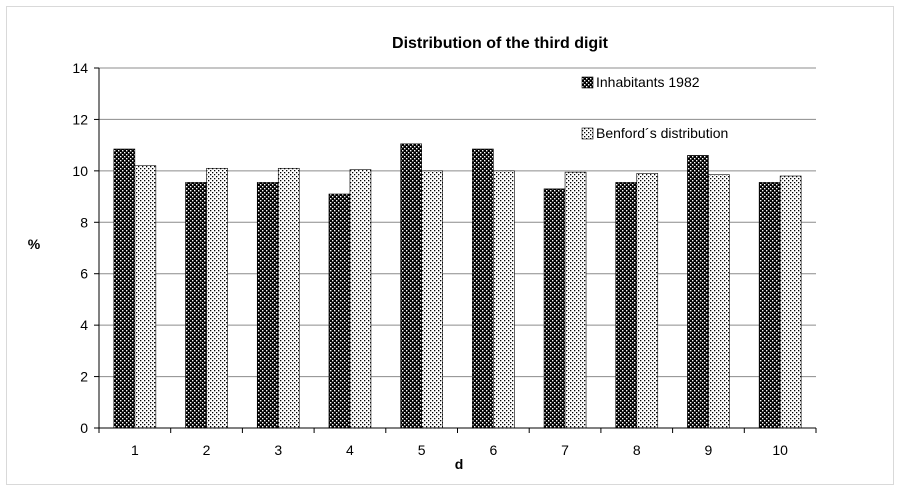 The width and height of the screenshot is (902, 493). I want to click on x-tick-label: 7, so click(565, 450).